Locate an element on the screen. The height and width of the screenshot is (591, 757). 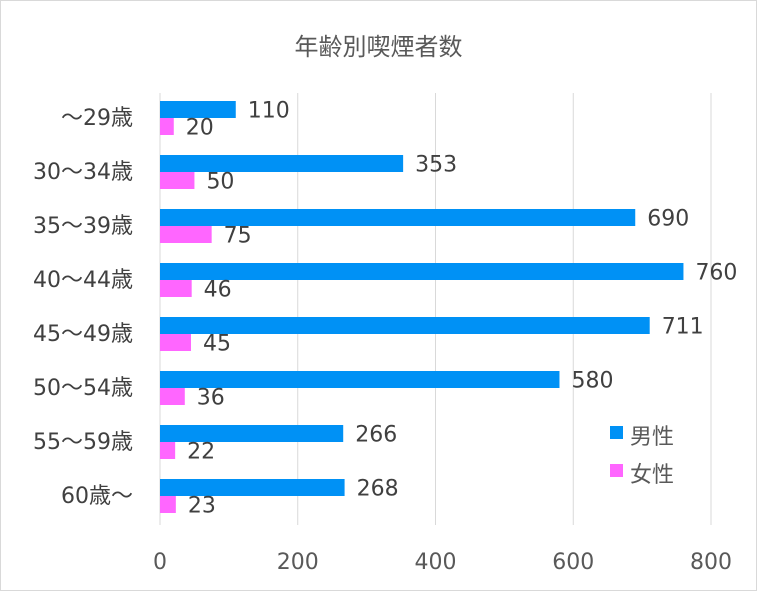
data-label-female: 45 is located at coordinates (217, 344).